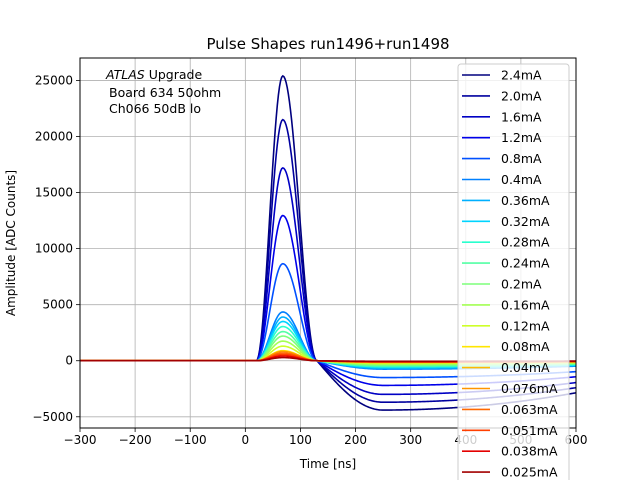  What do you see at coordinates (529, 388) in the screenshot?
I see `legend-label: 0.076mA` at bounding box center [529, 388].